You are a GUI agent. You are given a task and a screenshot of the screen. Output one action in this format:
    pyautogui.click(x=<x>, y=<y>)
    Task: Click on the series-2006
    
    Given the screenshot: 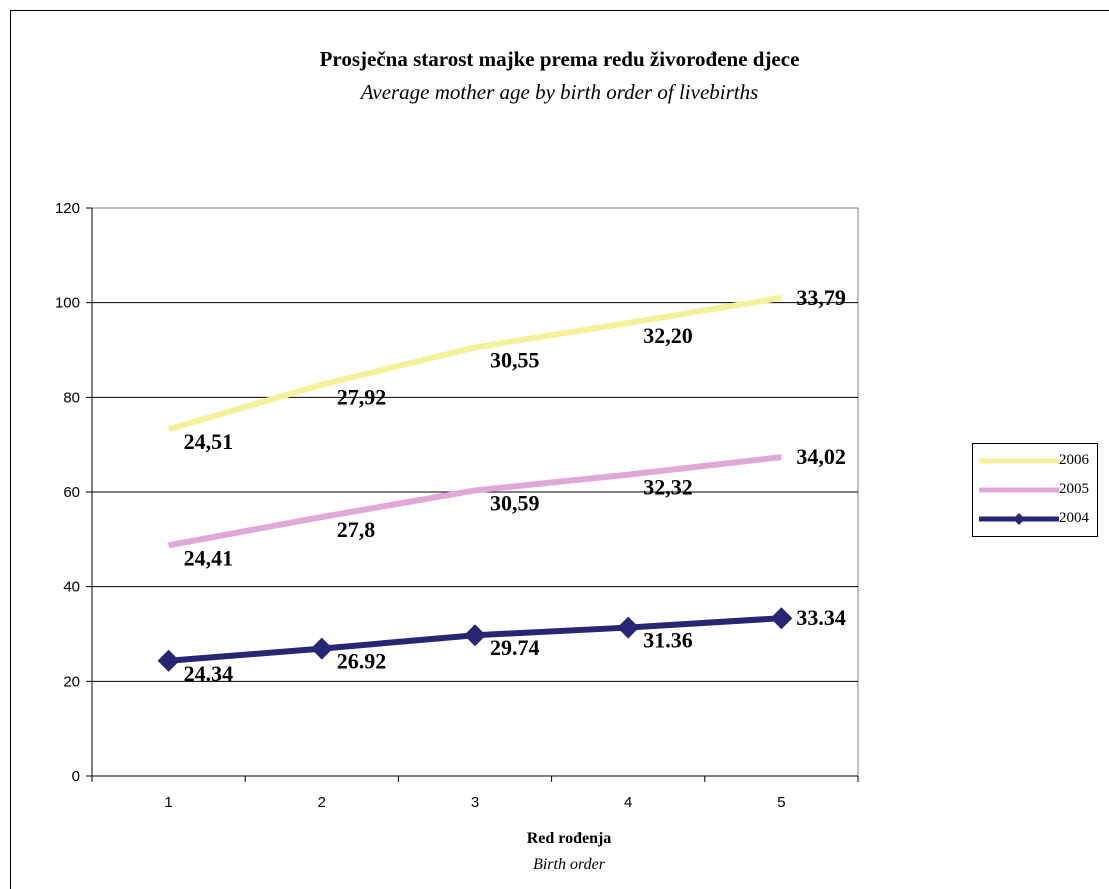 What is the action you would take?
    pyautogui.click(x=474, y=363)
    